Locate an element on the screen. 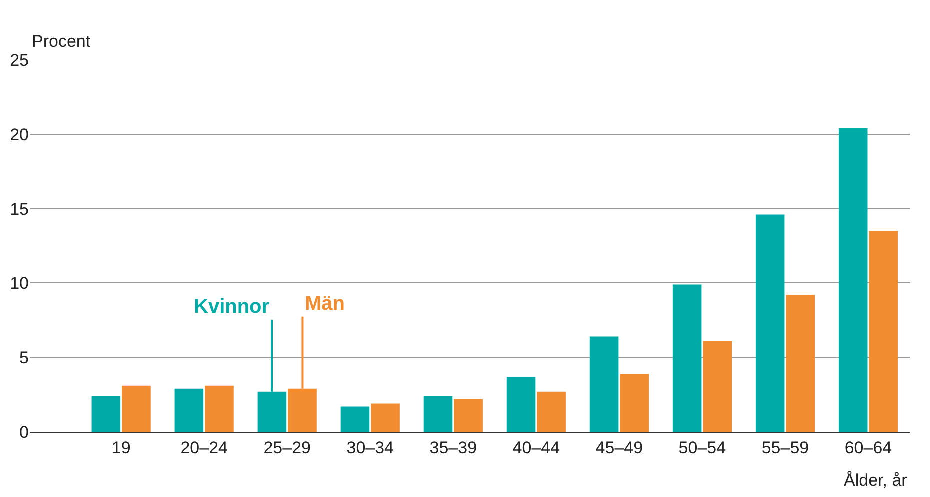 This screenshot has height=497, width=930. y-tick-label: 25 is located at coordinates (19, 60).